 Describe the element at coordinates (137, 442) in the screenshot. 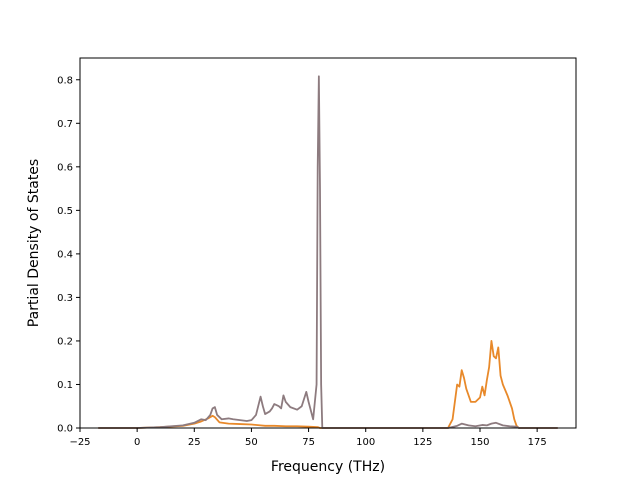

I see `x-tick-label: 0` at that location.